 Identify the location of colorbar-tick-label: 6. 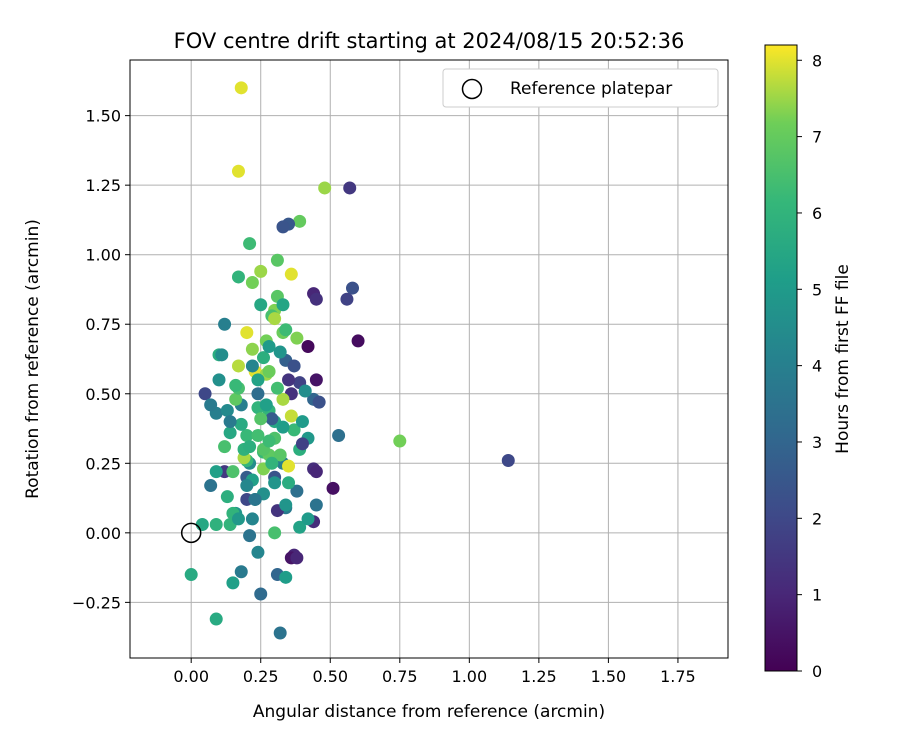
(817, 213).